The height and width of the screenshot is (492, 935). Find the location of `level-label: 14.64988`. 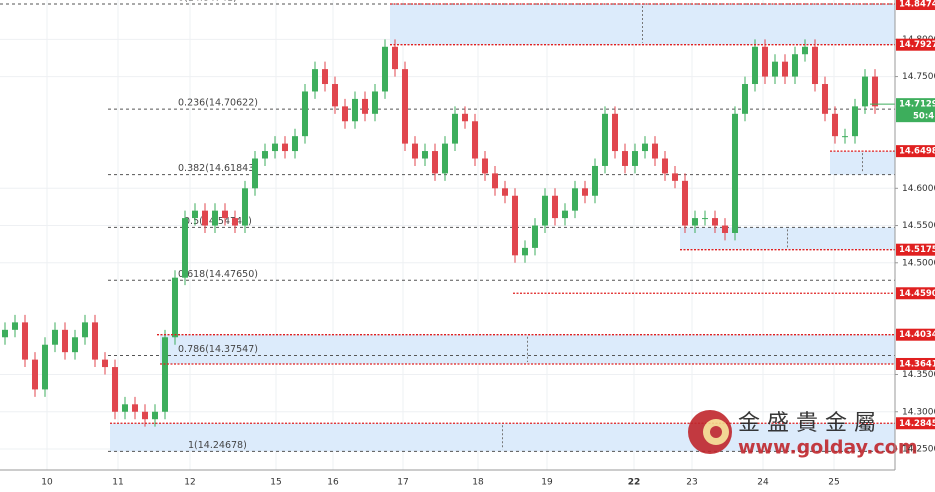

level-label: 14.64988 is located at coordinates (917, 152).